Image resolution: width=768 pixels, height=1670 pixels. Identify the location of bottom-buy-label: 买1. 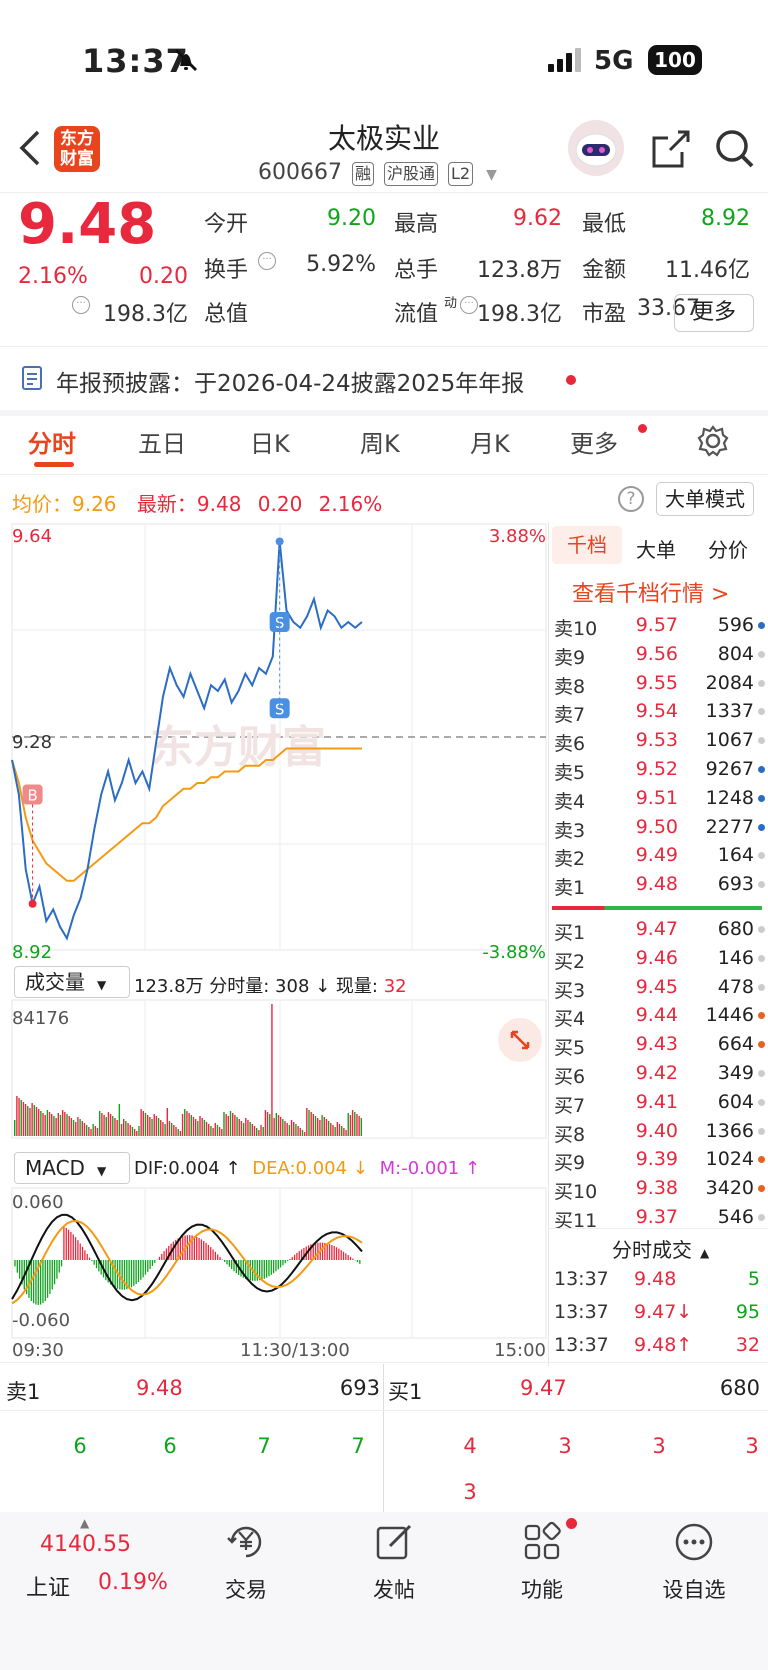
(405, 1392).